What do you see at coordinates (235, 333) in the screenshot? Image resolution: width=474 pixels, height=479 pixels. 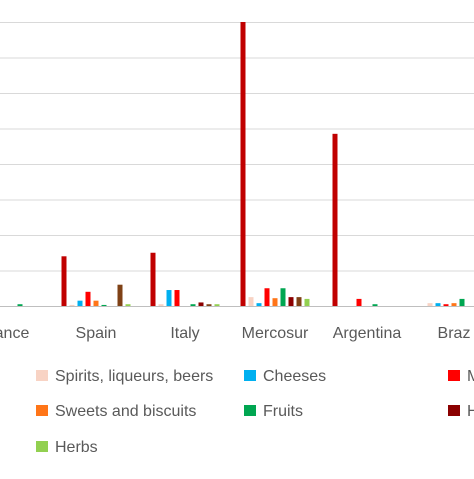 I see `category-labels: ance Spain Italy Mercosur Argentina Braz` at bounding box center [235, 333].